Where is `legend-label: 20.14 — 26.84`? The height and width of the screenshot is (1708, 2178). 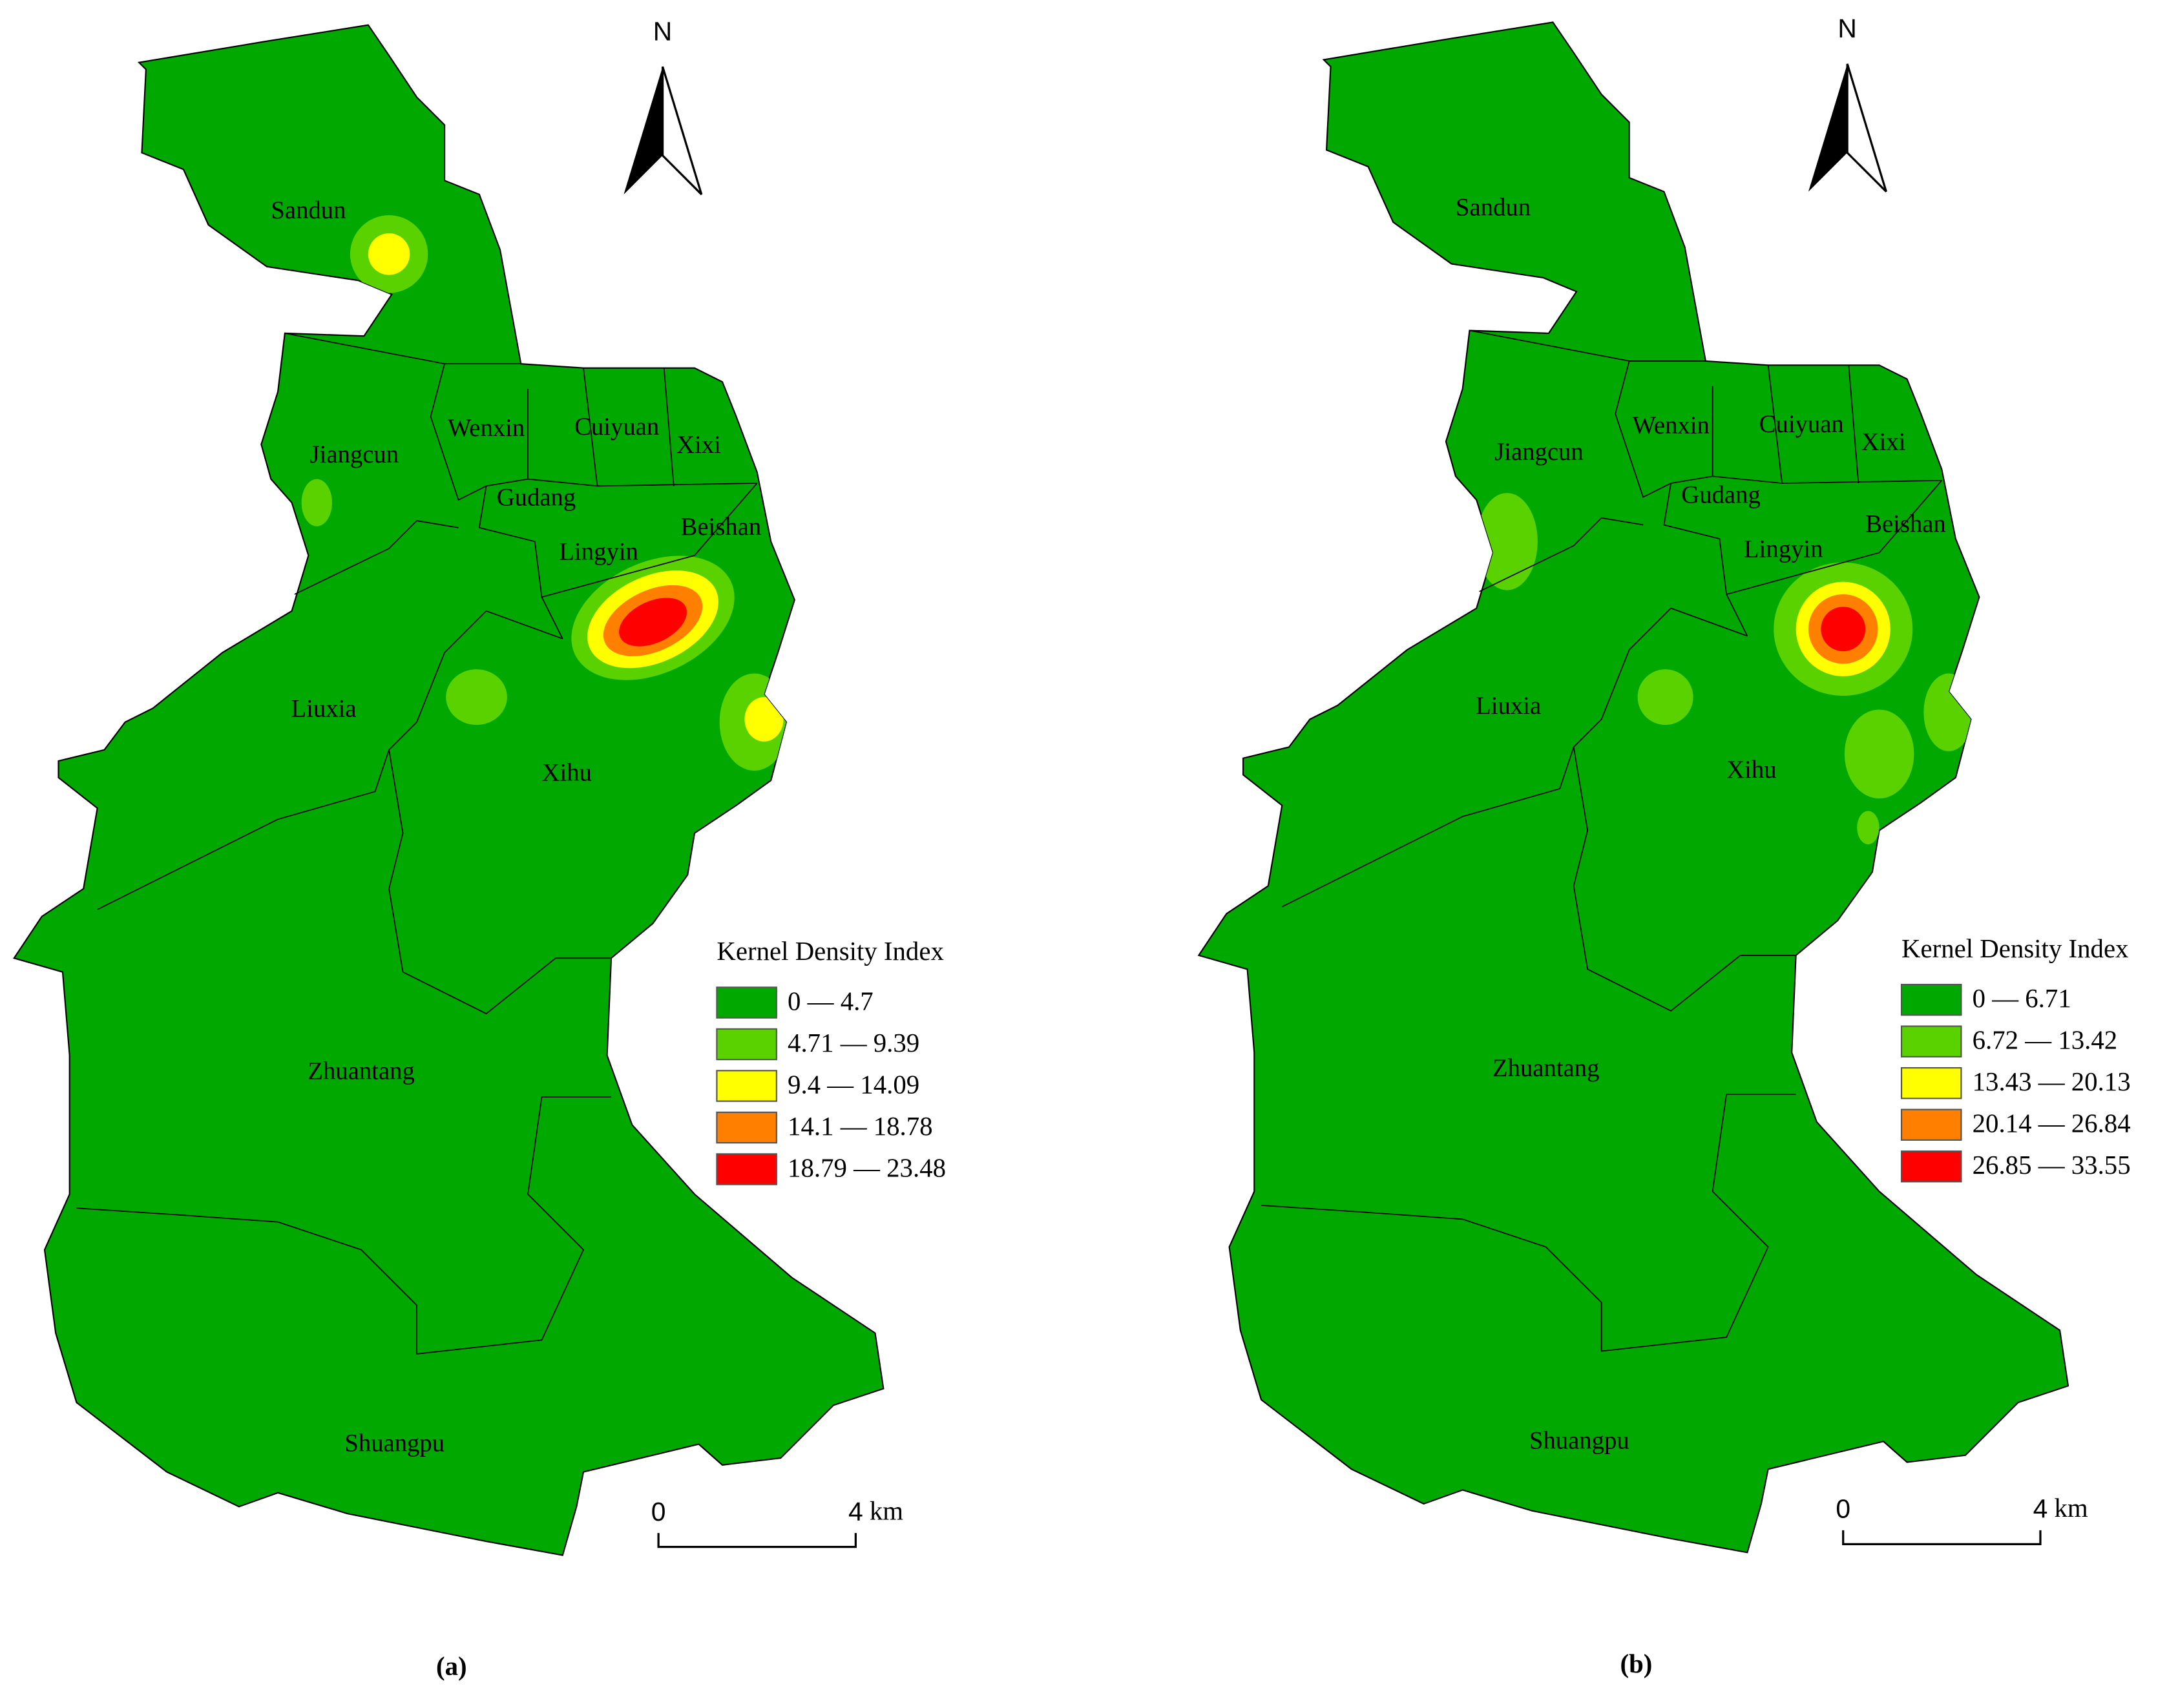
legend-label: 20.14 — 26.84 is located at coordinates (2052, 1123).